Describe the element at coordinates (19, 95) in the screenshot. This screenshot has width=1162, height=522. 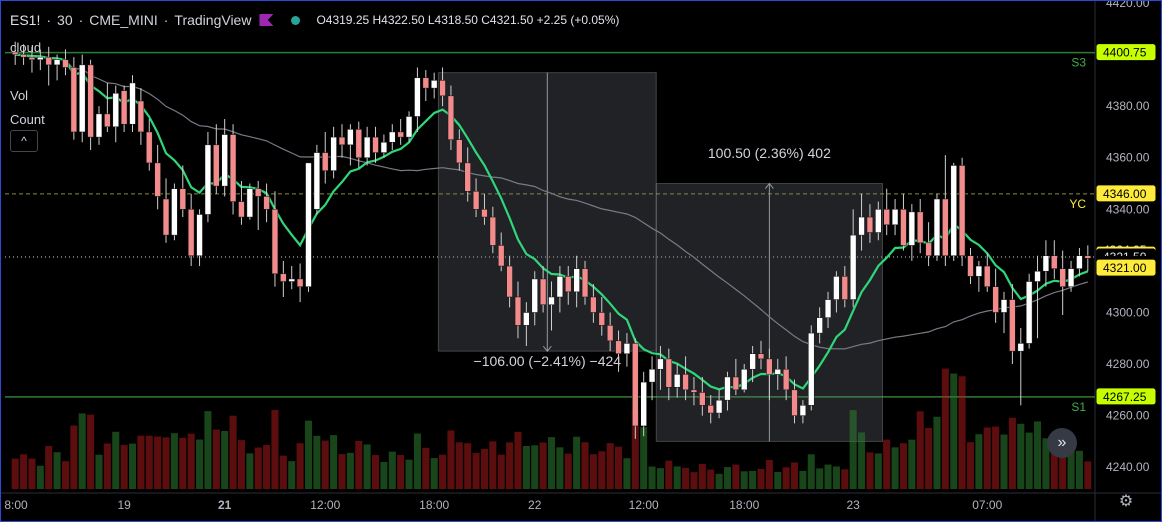
I see `indicator-vol: Vol` at that location.